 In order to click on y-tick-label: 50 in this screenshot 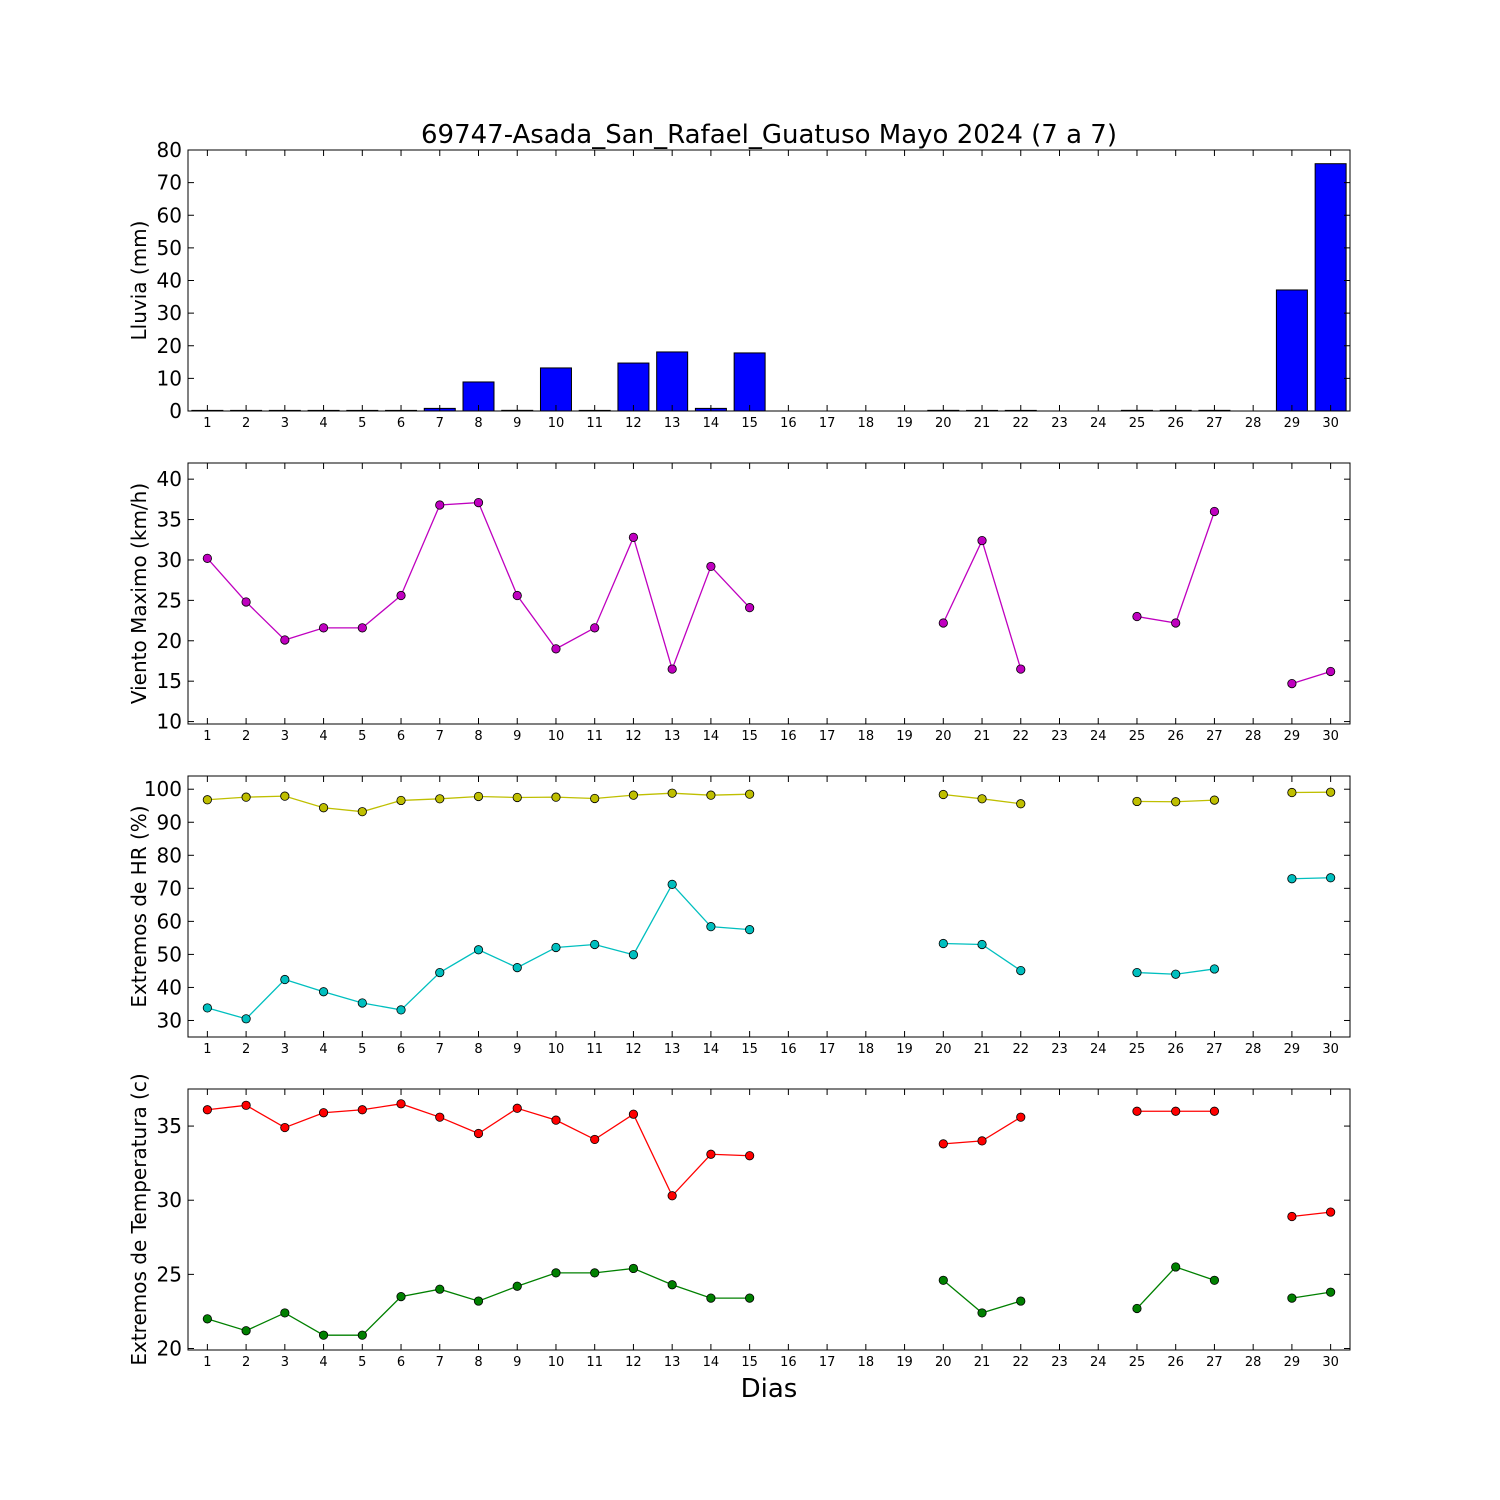, I will do `click(169, 248)`.